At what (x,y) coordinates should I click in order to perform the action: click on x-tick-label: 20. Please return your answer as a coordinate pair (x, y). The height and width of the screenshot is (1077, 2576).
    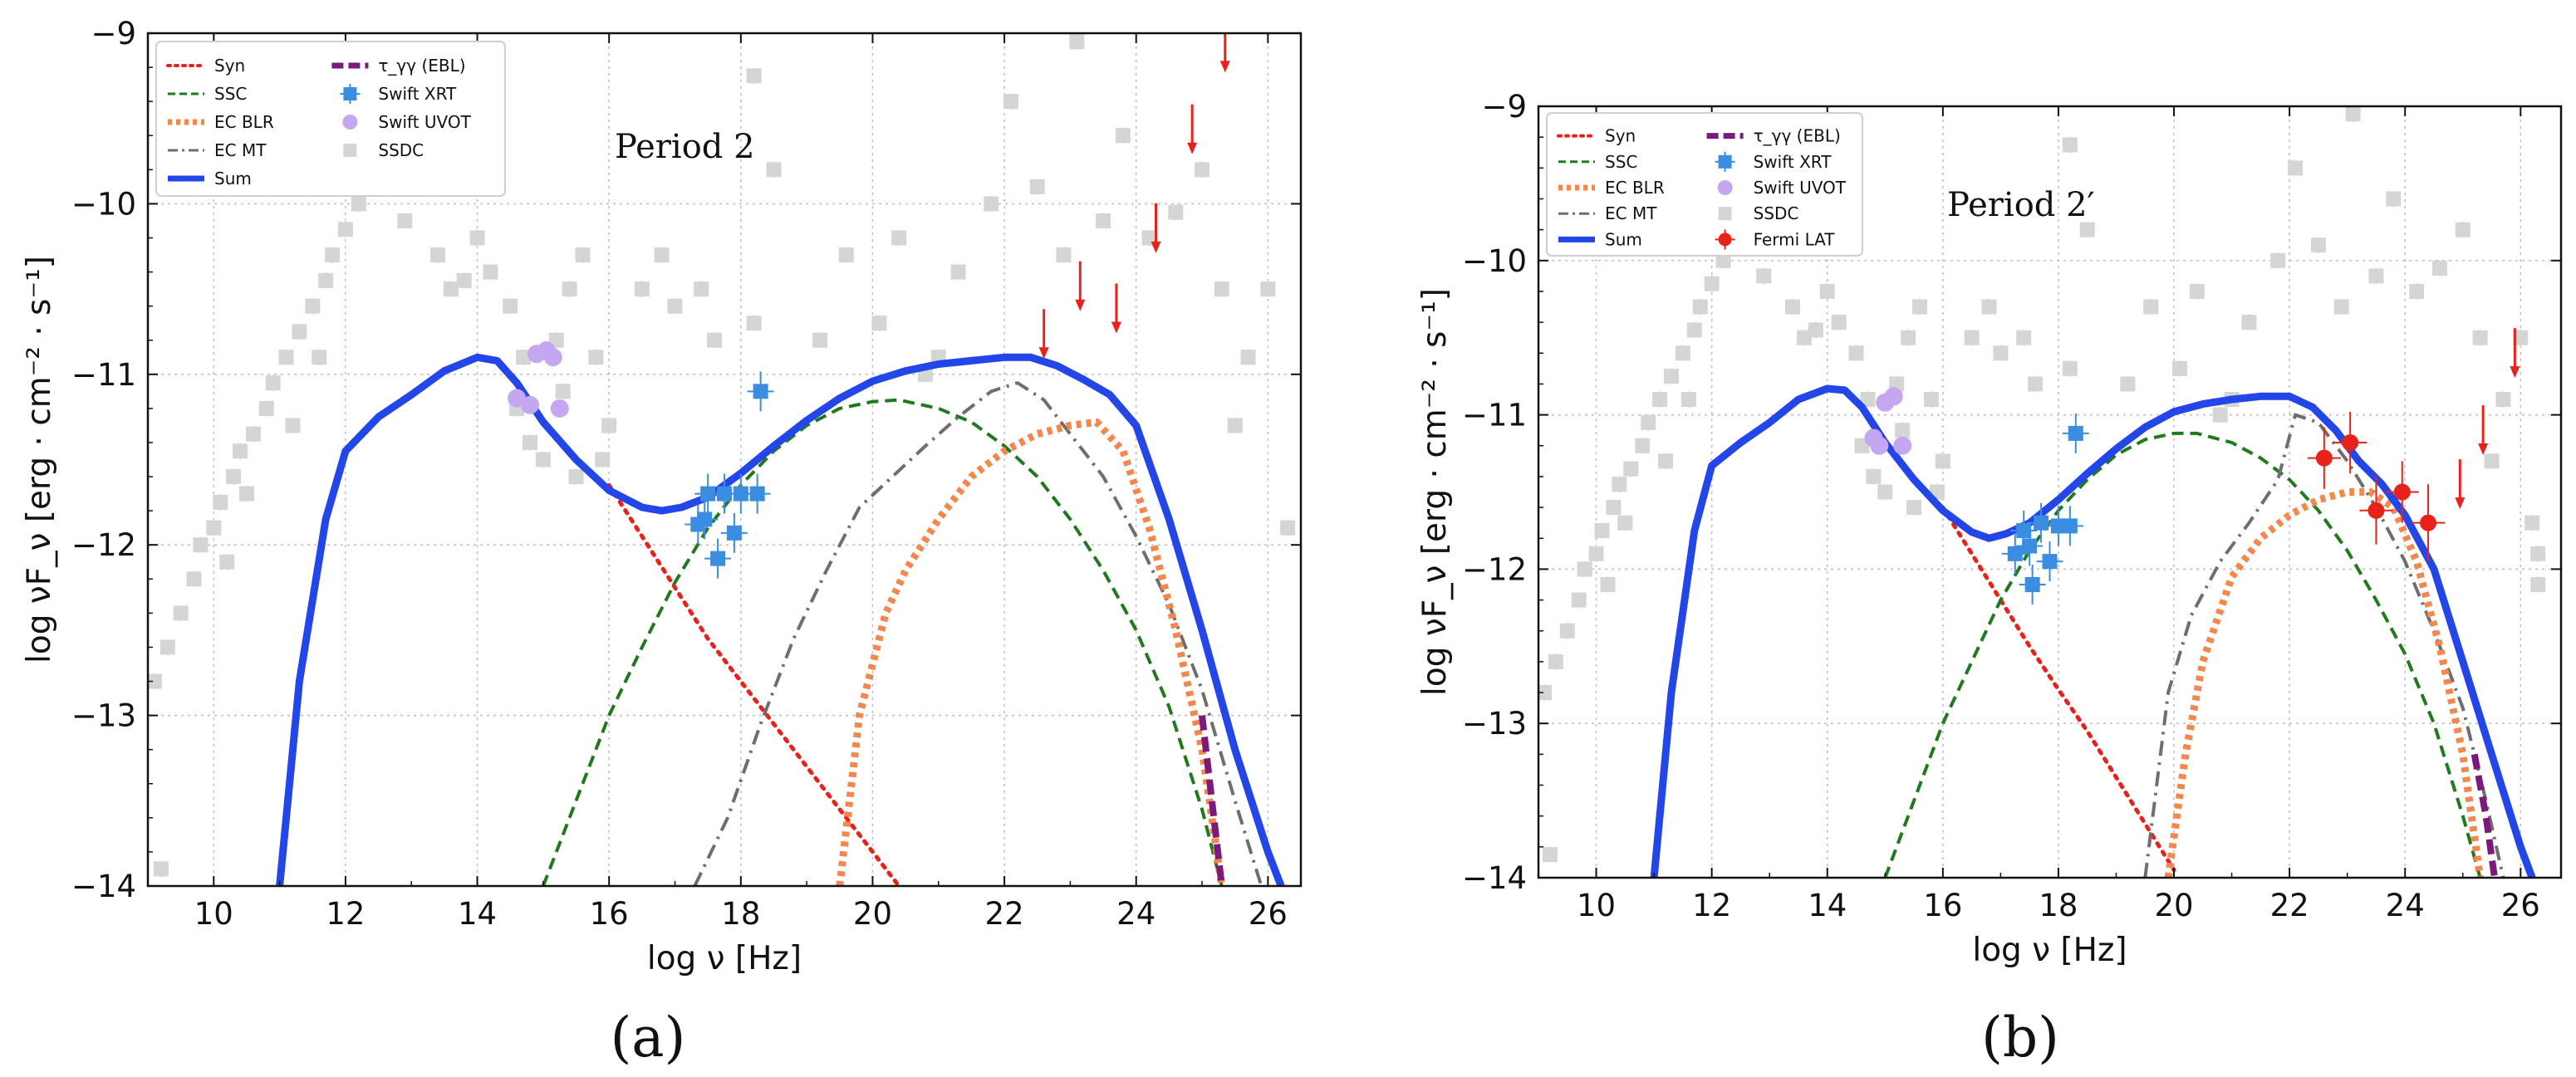
    Looking at the image, I should click on (2173, 906).